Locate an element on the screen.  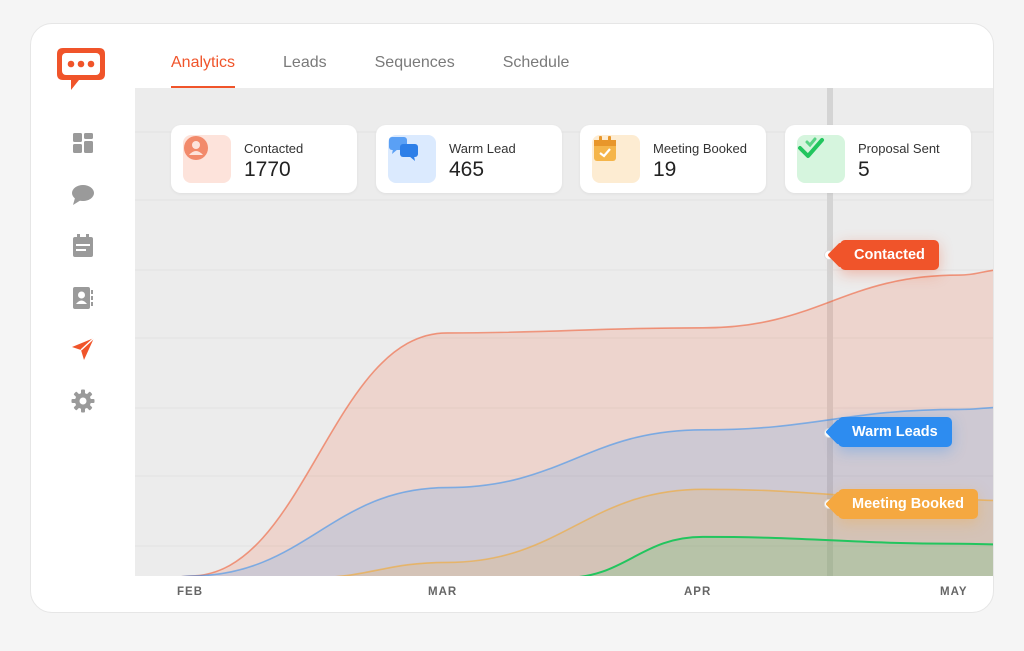
stat-card-warm-lead: Warm Lead 465 is located at coordinates (469, 159).